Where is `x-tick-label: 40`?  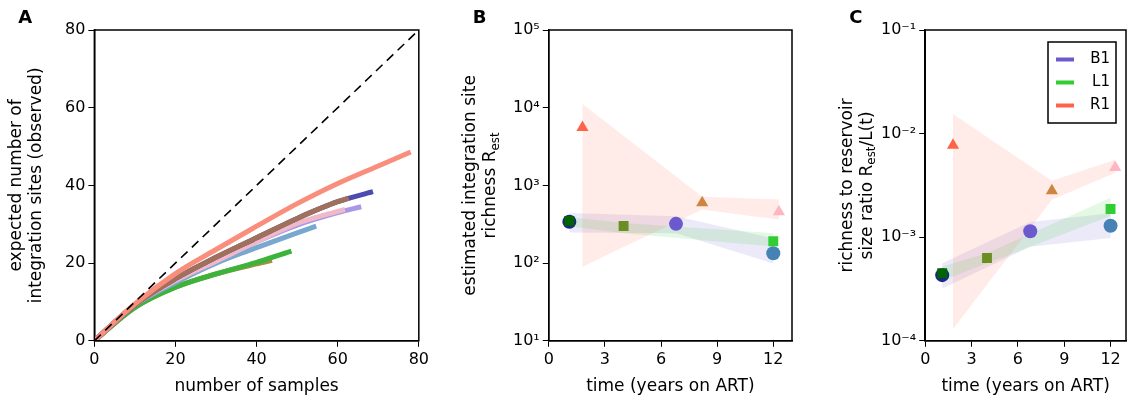
x-tick-label: 40 is located at coordinates (256, 358).